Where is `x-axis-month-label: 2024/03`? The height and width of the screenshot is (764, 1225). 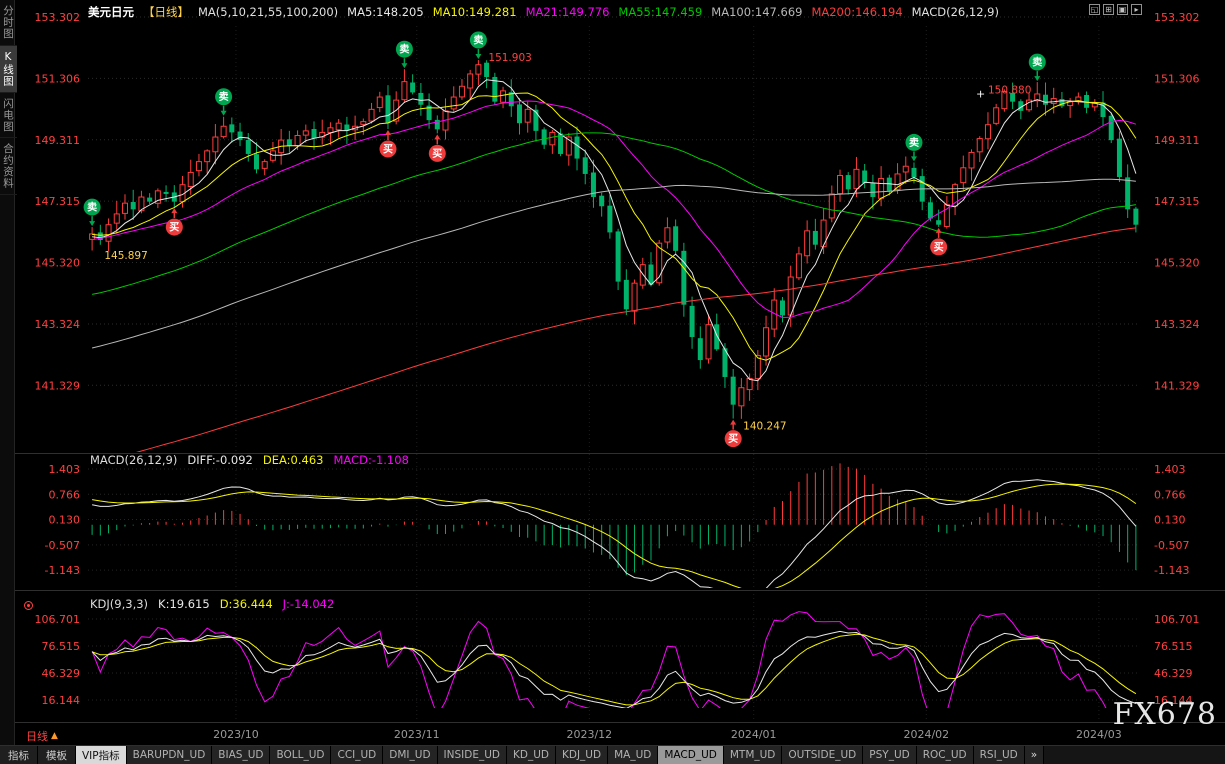
x-axis-month-label: 2024/03 is located at coordinates (1099, 734).